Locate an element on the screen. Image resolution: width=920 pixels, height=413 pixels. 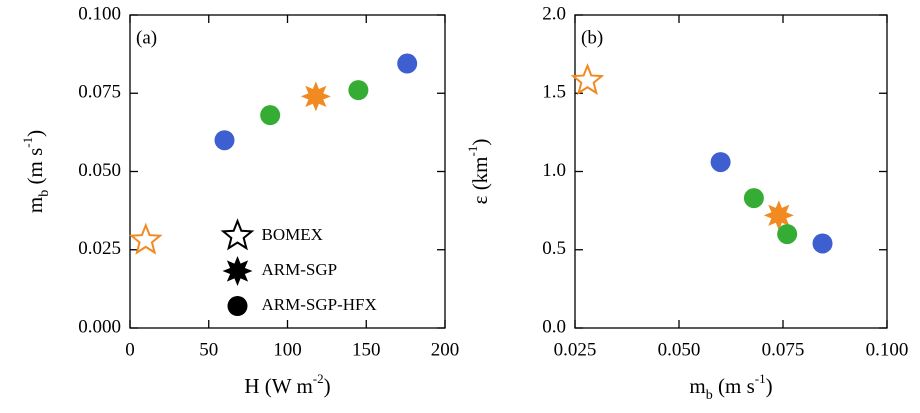
x-tick-label: 0 is located at coordinates (130, 349).